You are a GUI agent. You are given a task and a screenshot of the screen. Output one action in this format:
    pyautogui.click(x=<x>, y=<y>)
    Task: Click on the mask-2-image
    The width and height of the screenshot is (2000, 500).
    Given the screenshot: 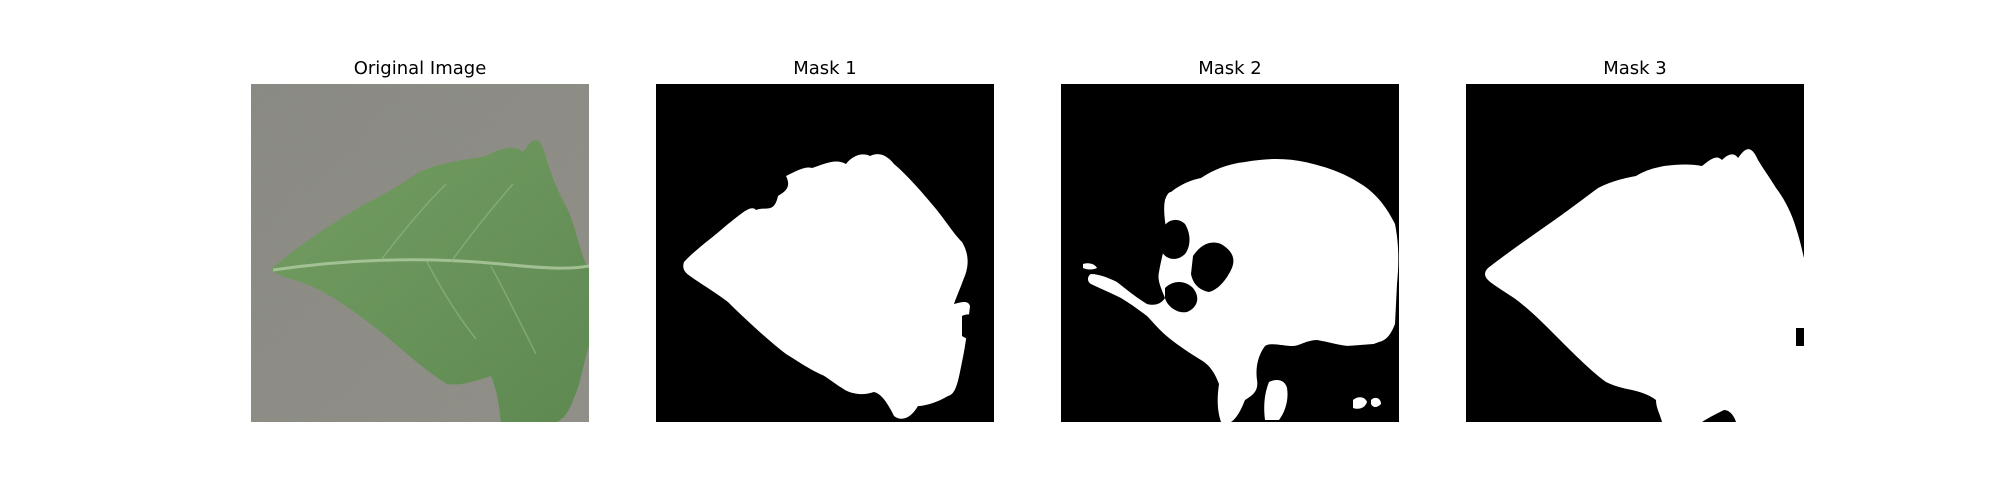 What is the action you would take?
    pyautogui.click(x=1230, y=253)
    